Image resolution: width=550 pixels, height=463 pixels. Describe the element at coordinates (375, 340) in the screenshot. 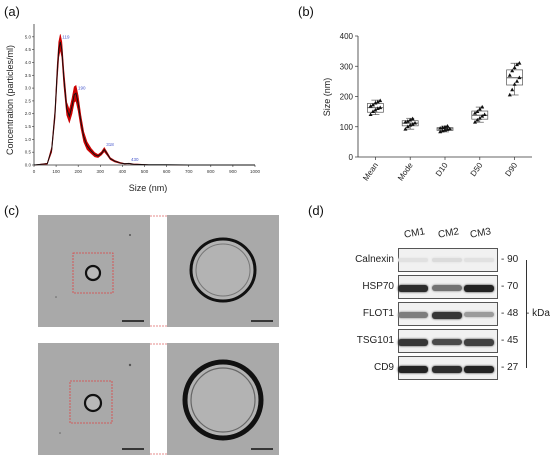

I see `blot-row-label: TSG101` at that location.